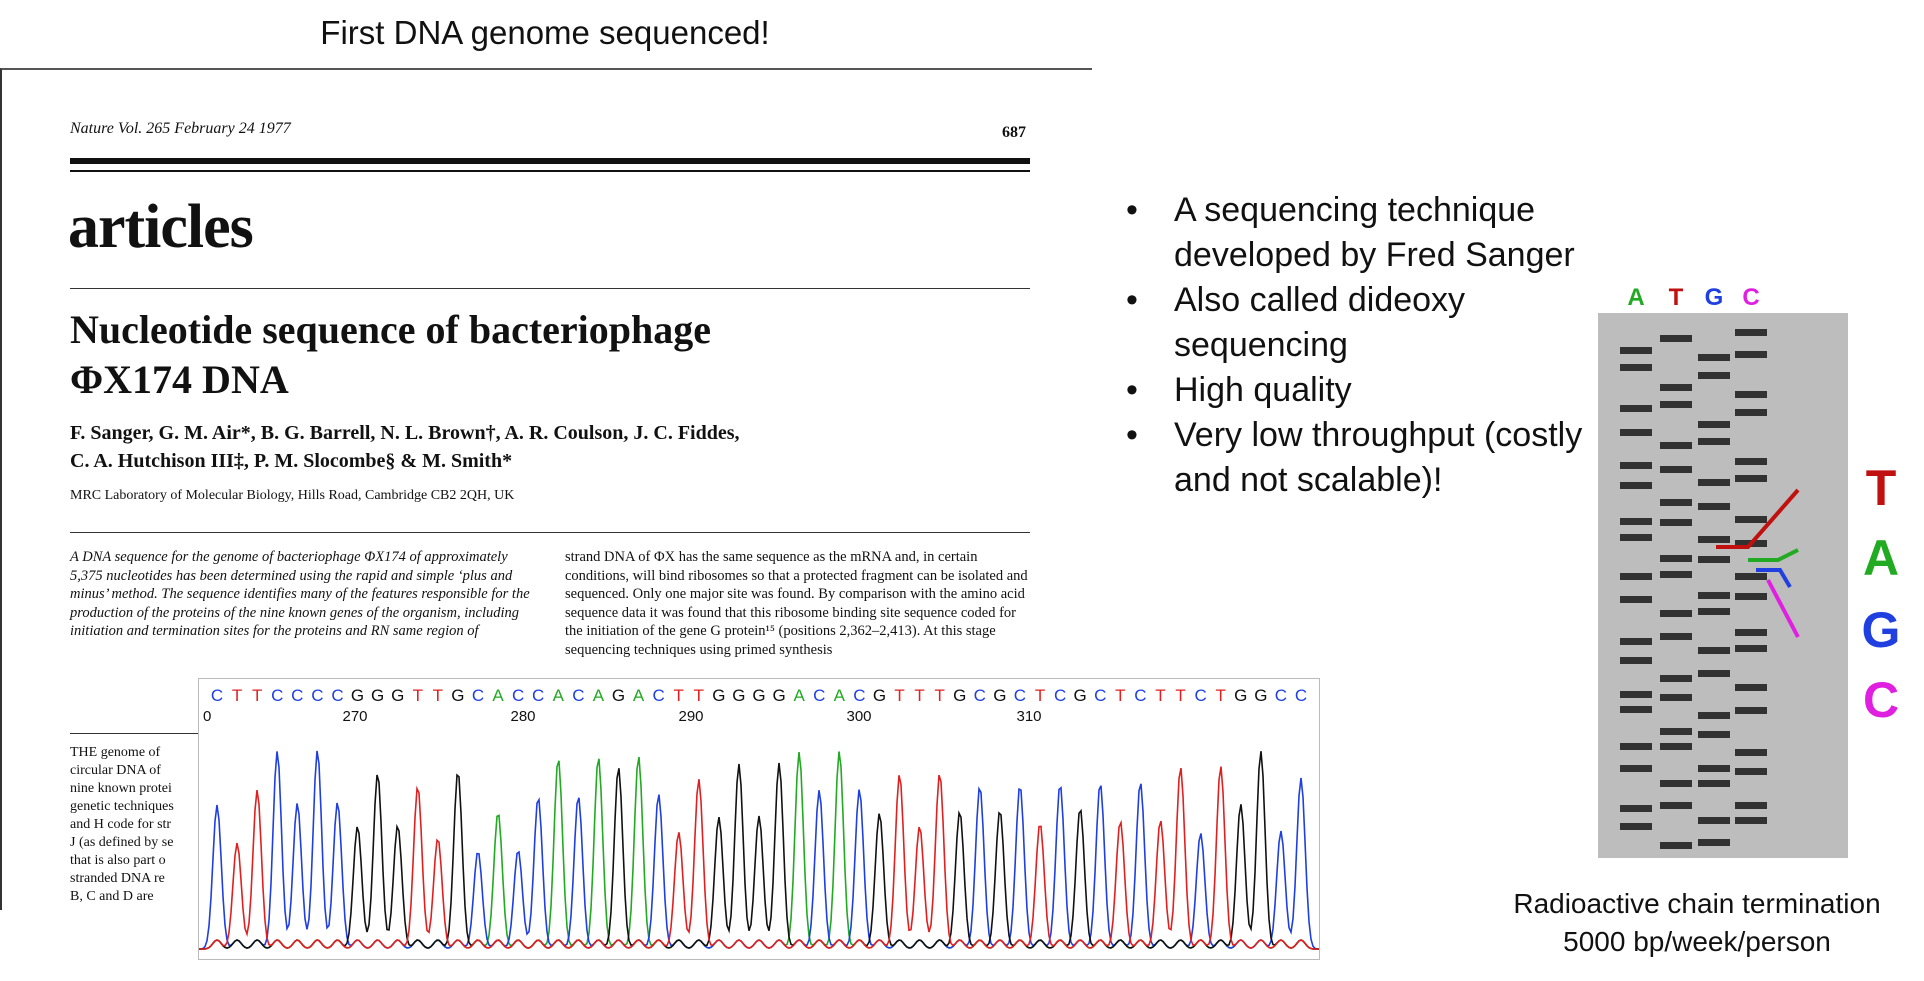  I want to click on read-letter: C, so click(1881, 700).